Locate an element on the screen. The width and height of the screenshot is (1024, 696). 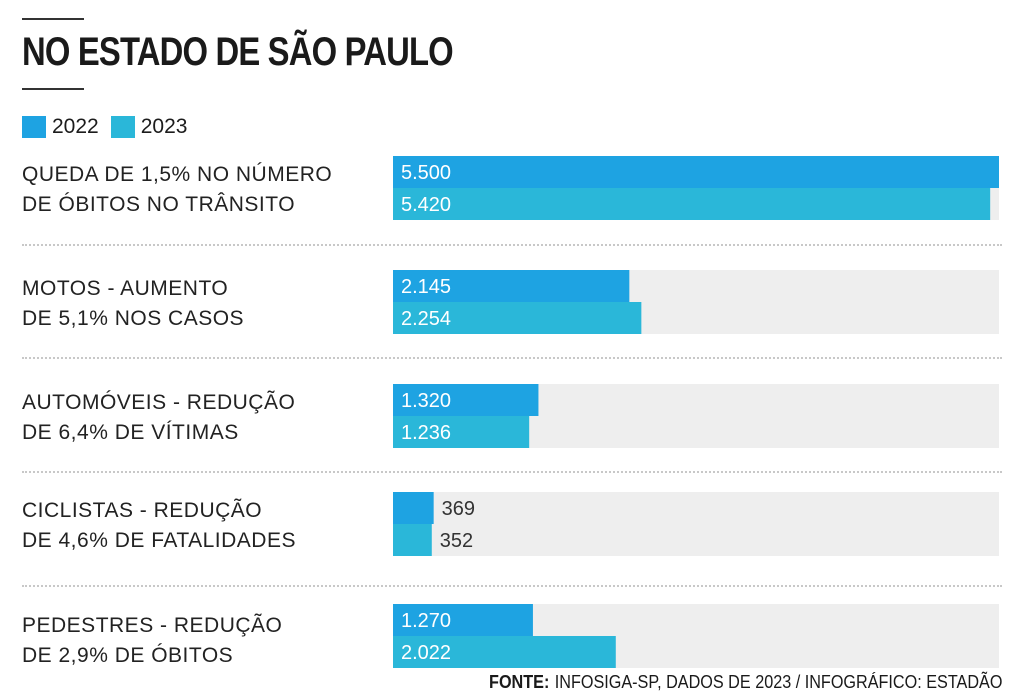
page-title: NO ESTADO DE SÃO PAULO is located at coordinates (238, 52).